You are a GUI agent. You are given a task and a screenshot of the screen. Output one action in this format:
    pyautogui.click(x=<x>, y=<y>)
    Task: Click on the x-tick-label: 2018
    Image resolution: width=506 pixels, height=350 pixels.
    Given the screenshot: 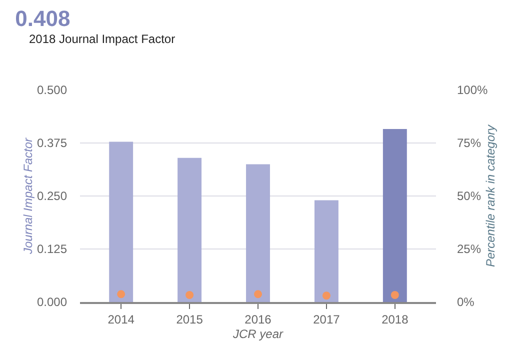 What is the action you would take?
    pyautogui.click(x=395, y=319)
    